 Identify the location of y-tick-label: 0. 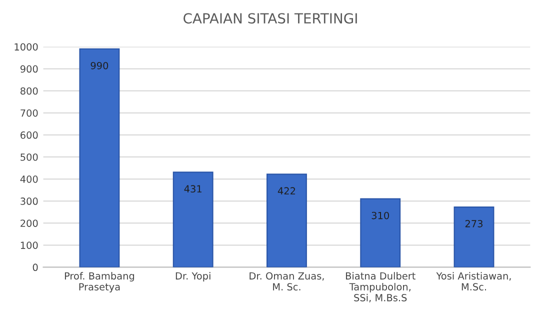
(35, 268).